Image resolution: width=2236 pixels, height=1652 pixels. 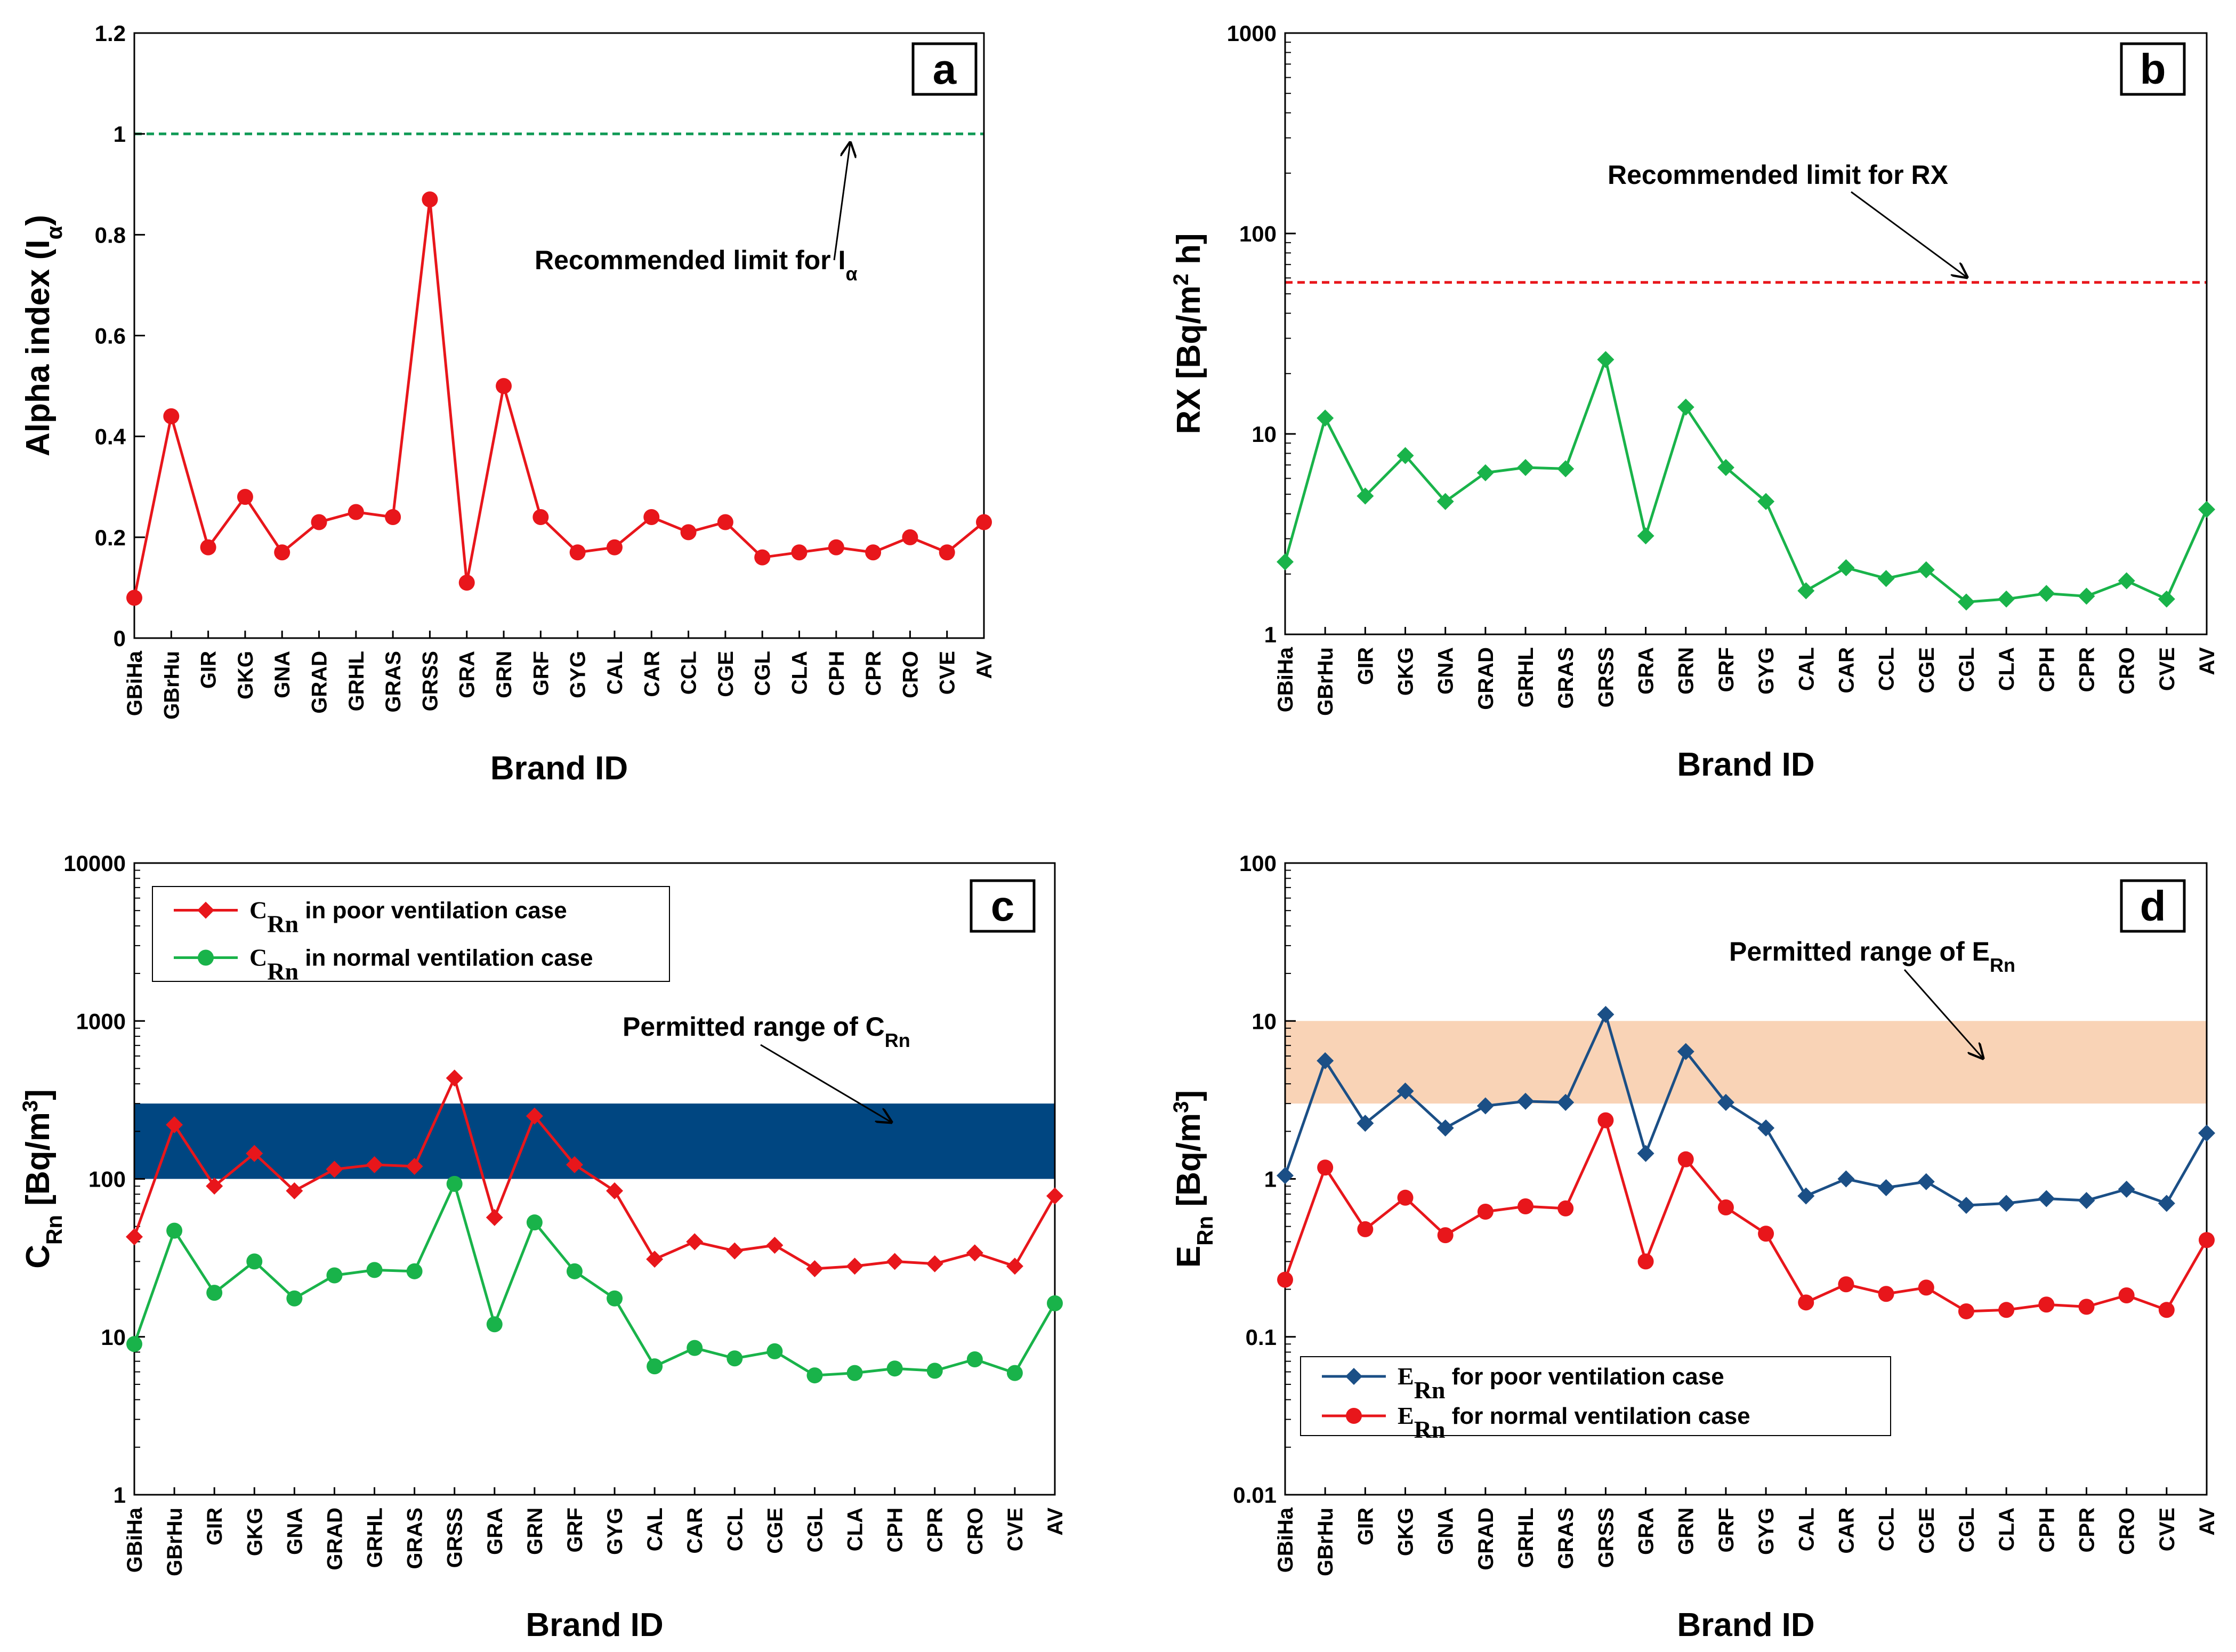 I want to click on x-tick-label: GNA, so click(x=282, y=674).